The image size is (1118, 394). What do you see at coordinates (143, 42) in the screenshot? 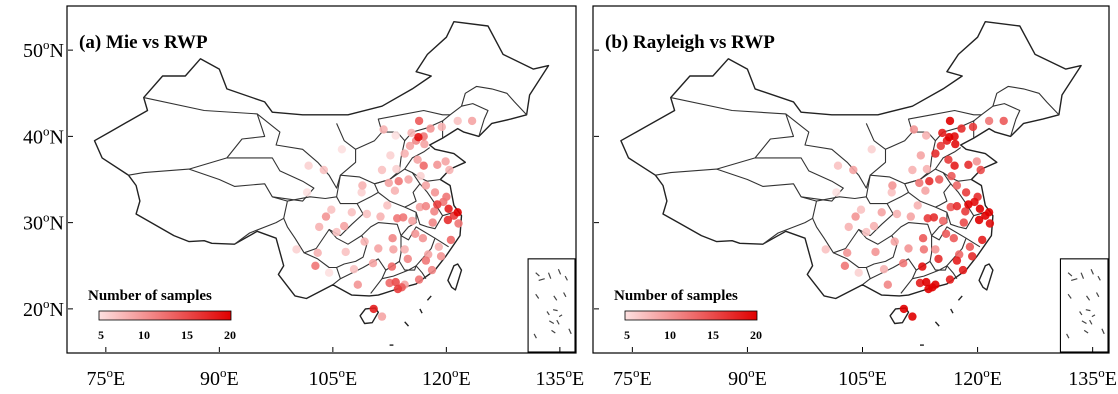
I see `panel-title: (a) Mie vs RWP` at bounding box center [143, 42].